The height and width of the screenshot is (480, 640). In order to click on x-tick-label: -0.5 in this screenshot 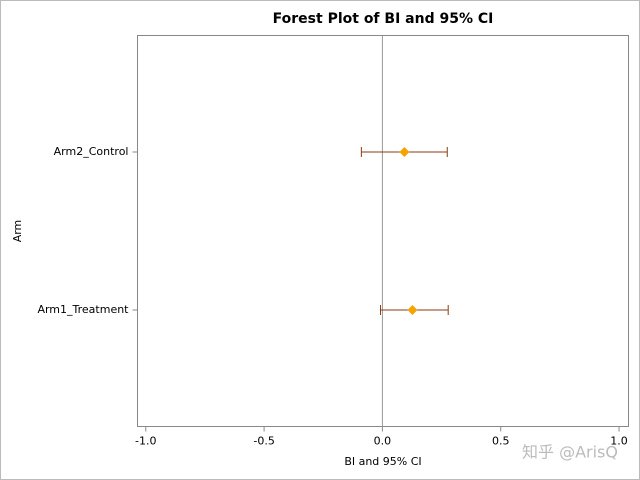, I will do `click(263, 441)`.